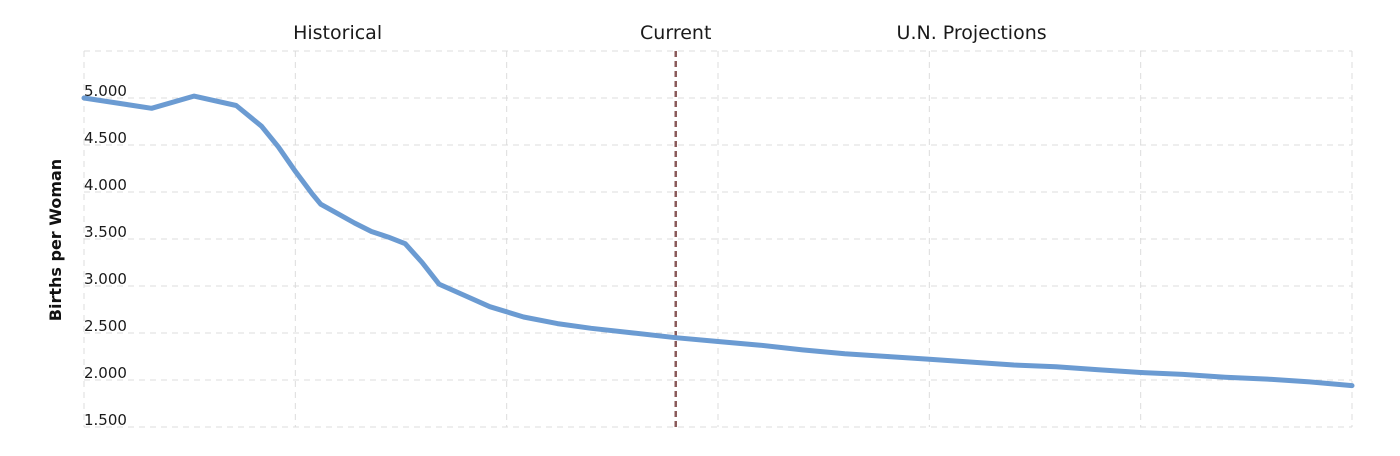 This screenshot has height=456, width=1400. I want to click on y-tick-label: 1.500, so click(105, 420).